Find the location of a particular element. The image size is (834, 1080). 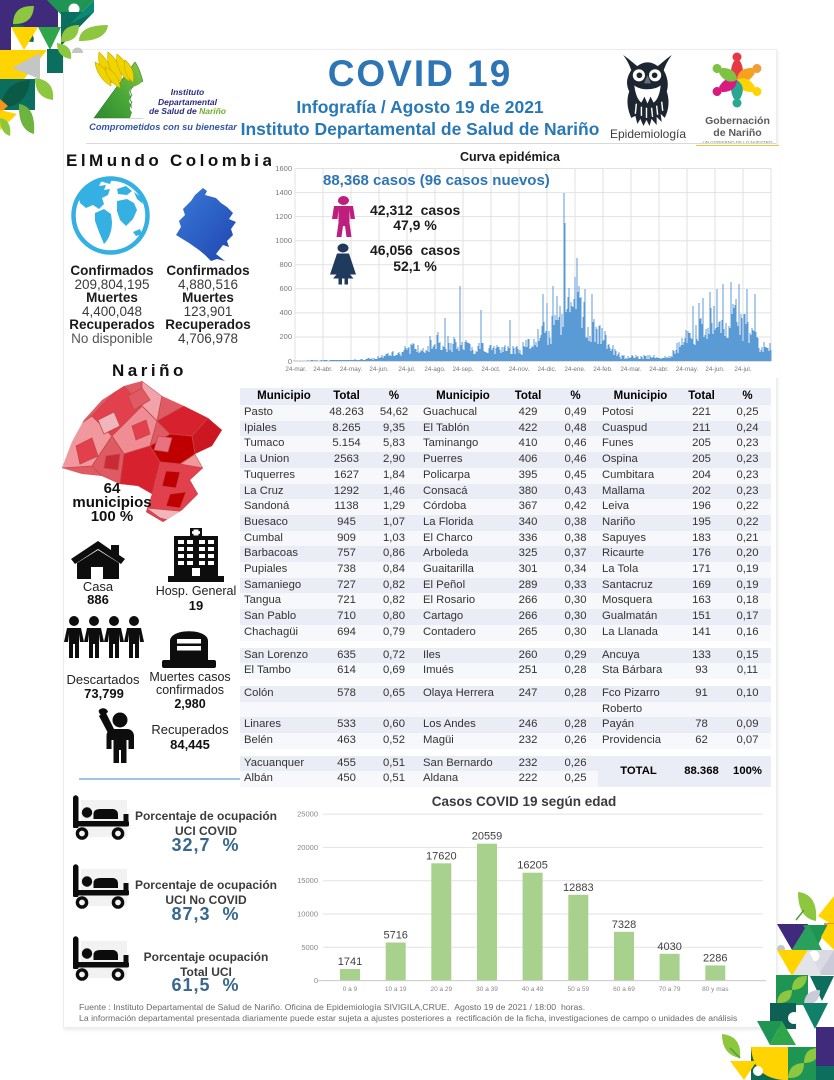

svg-text: 20 a 29 is located at coordinates (441, 989).